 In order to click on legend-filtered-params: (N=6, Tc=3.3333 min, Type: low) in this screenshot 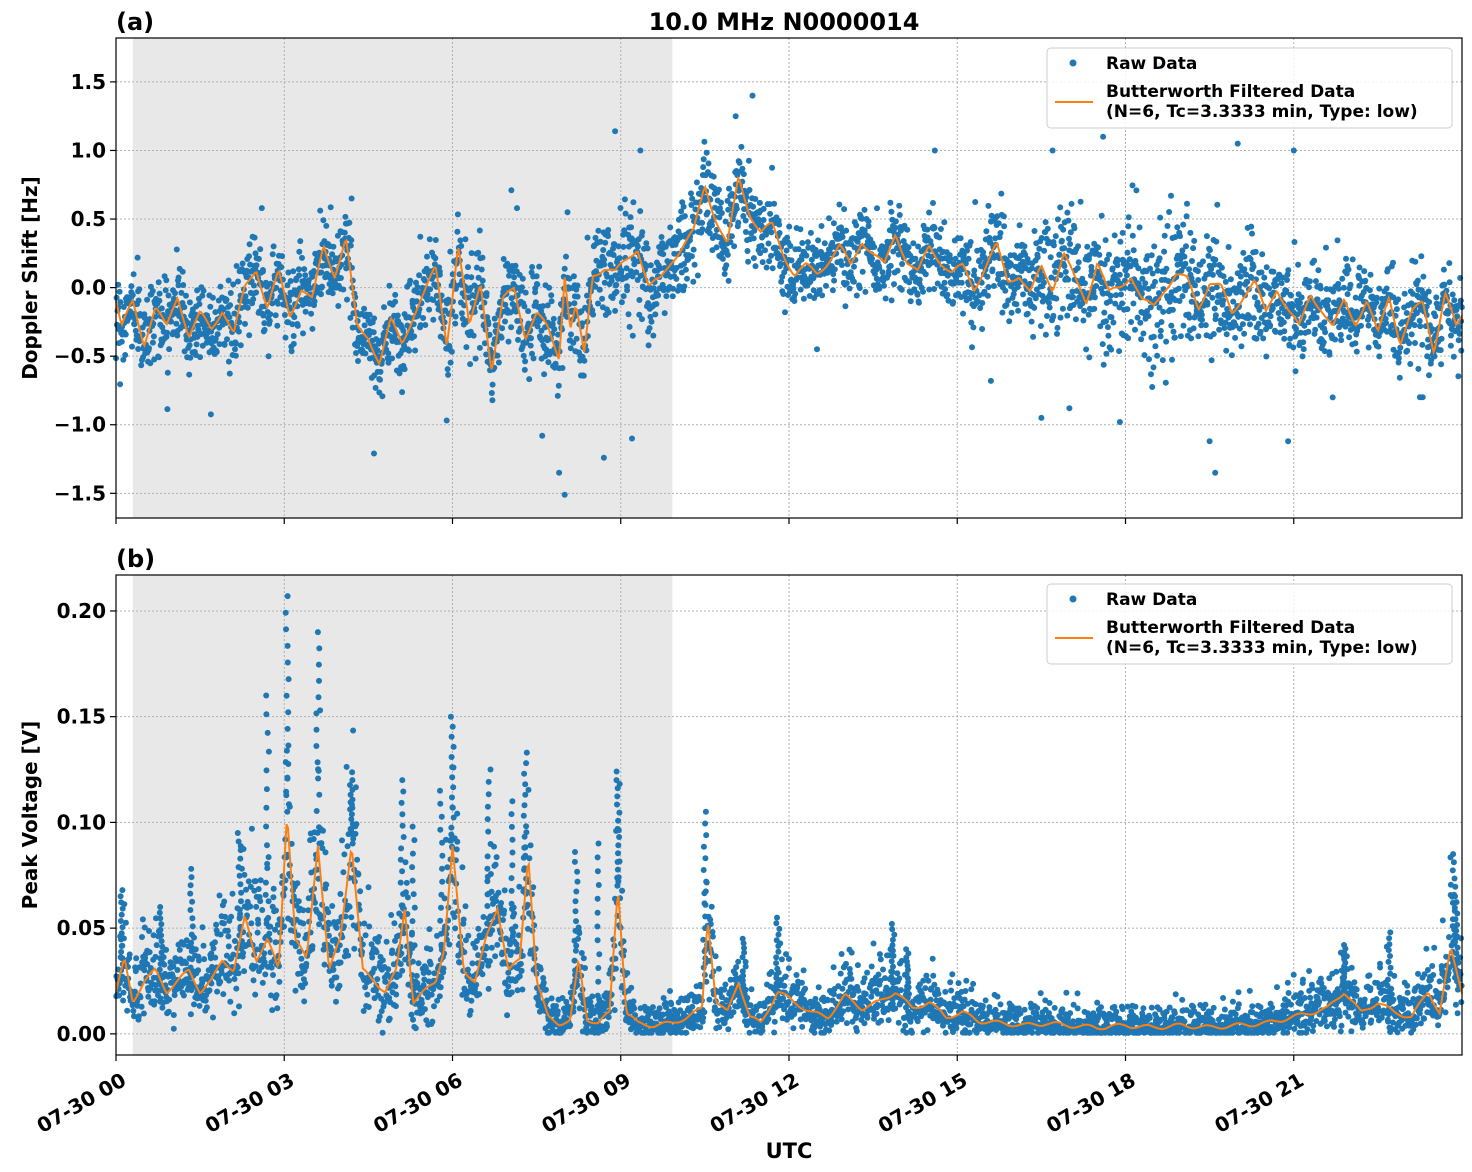, I will do `click(1262, 112)`.